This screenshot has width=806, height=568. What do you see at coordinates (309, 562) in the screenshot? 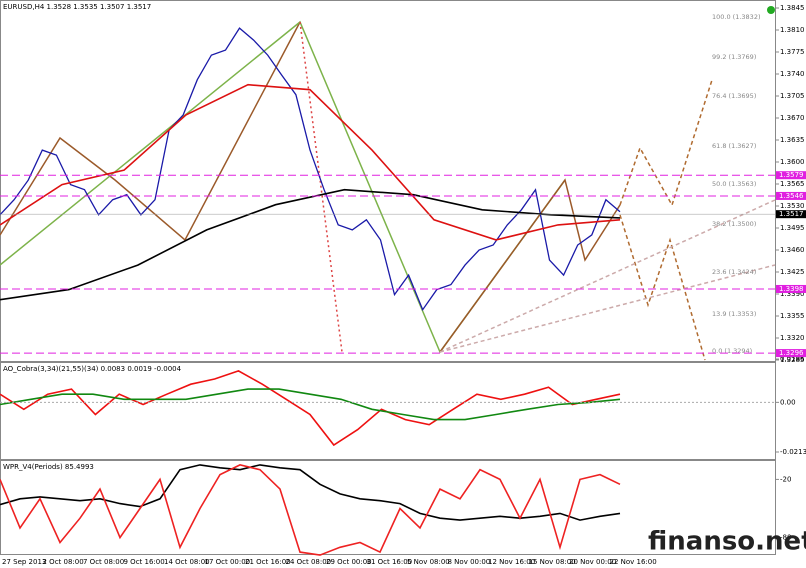
I see `x-tick-label: 24 Oct 08:00` at bounding box center [309, 562].